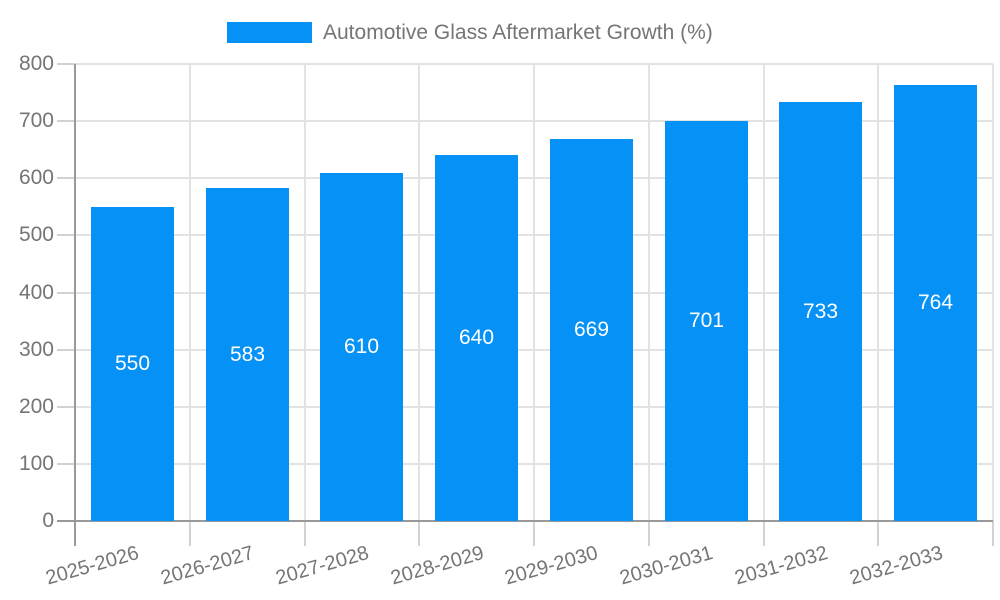 The image size is (1000, 600). I want to click on bar-2027-2028: 610, so click(361, 347).